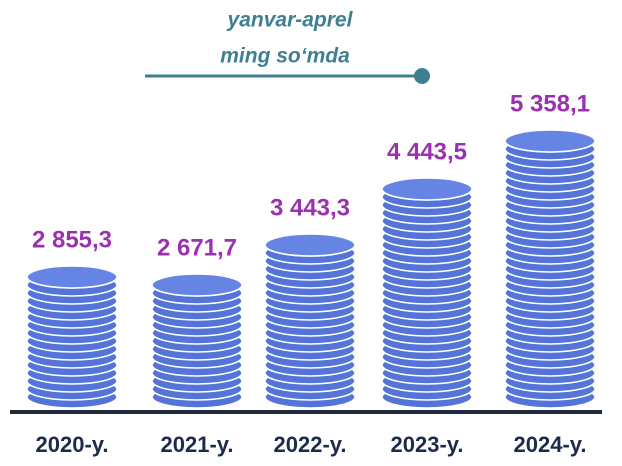 The width and height of the screenshot is (622, 466). Describe the element at coordinates (550, 103) in the screenshot. I see `value-label: 5 358,1` at that location.